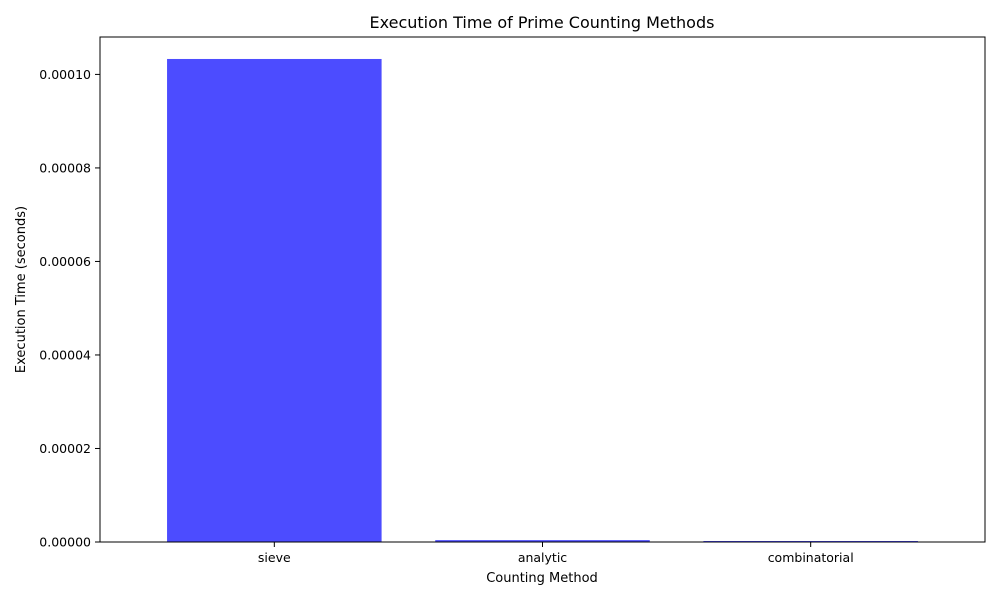 The height and width of the screenshot is (600, 1000). Describe the element at coordinates (274, 557) in the screenshot. I see `x-tick-label-sieve: sieve` at that location.